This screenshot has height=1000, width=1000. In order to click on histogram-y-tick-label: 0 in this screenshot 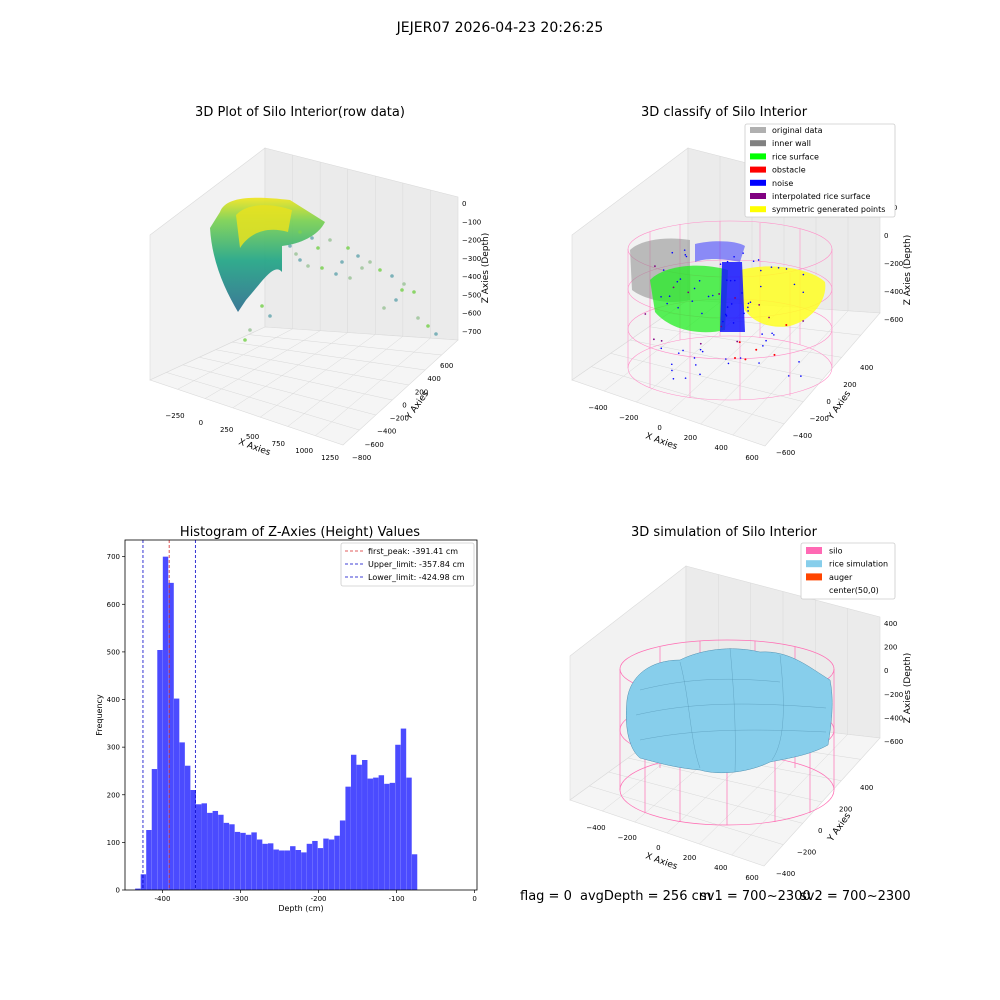, I will do `click(118, 891)`.